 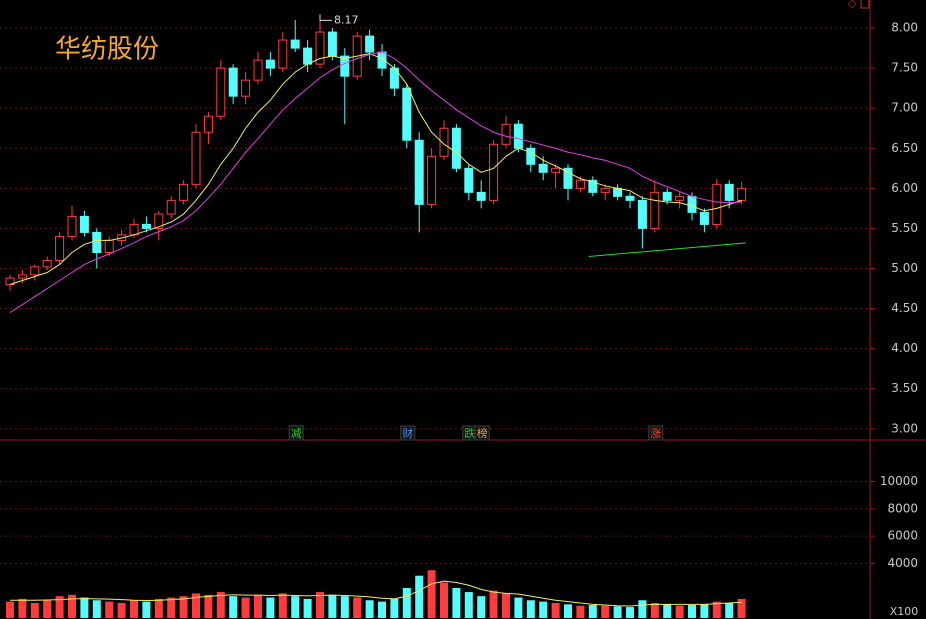 I want to click on volume-unit: X100, so click(x=904, y=611).